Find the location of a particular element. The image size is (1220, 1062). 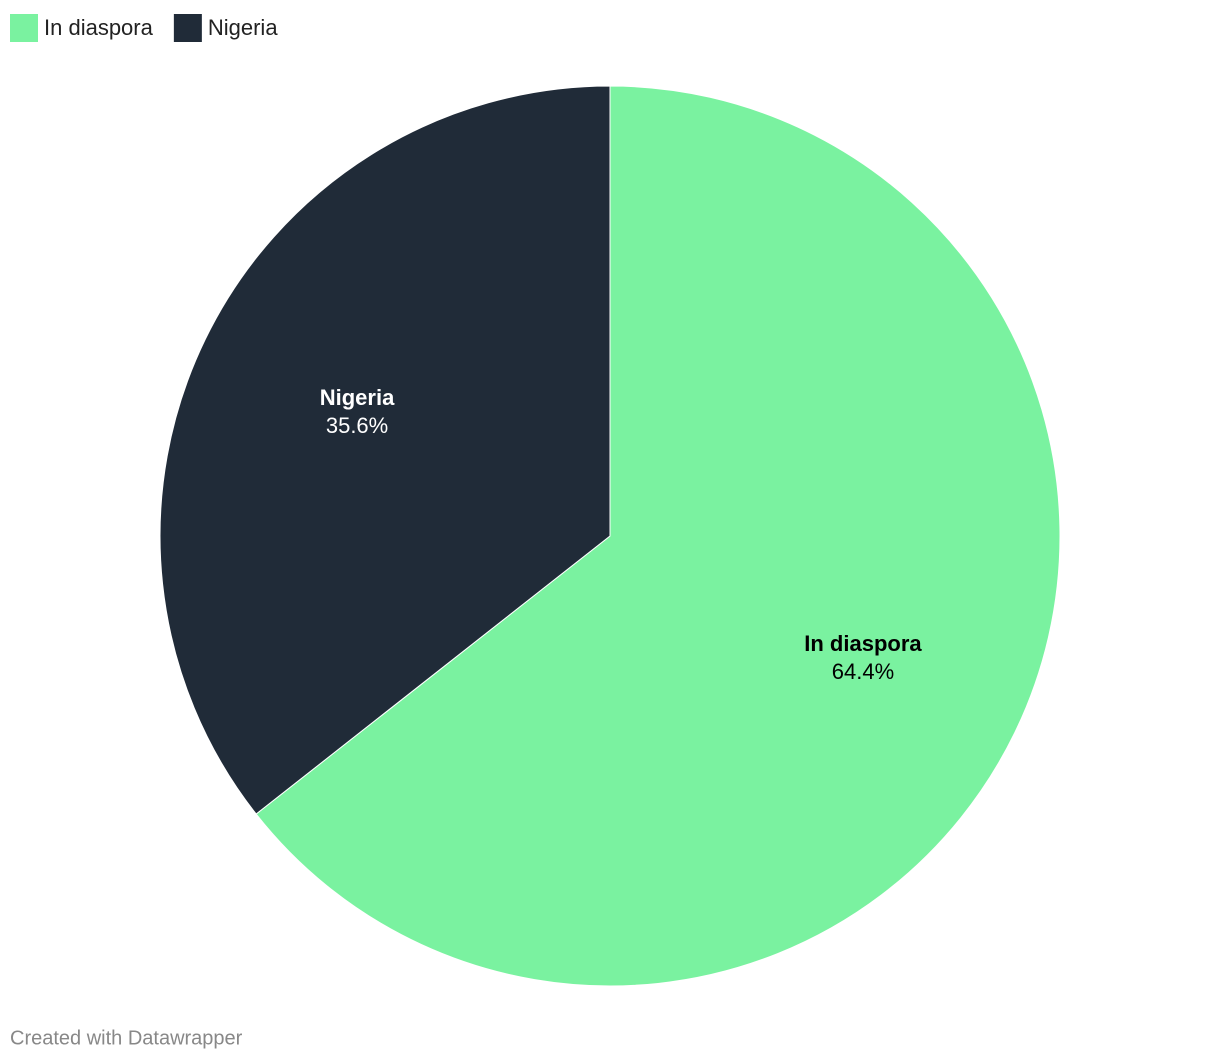

slice-value-label: 64.4% is located at coordinates (863, 671).